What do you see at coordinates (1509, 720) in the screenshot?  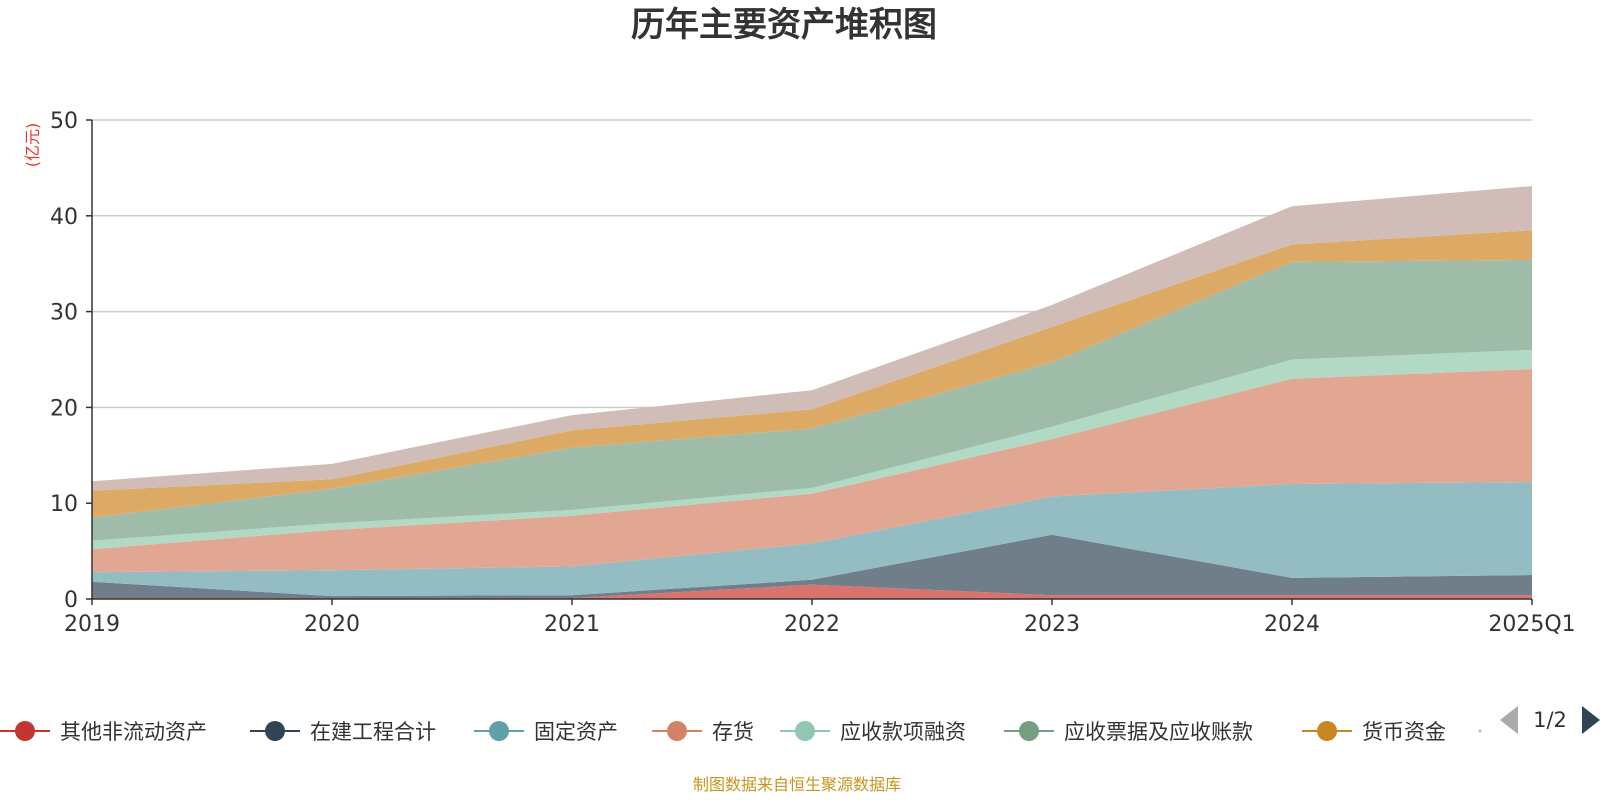 I see `legend-prev-page-icon` at bounding box center [1509, 720].